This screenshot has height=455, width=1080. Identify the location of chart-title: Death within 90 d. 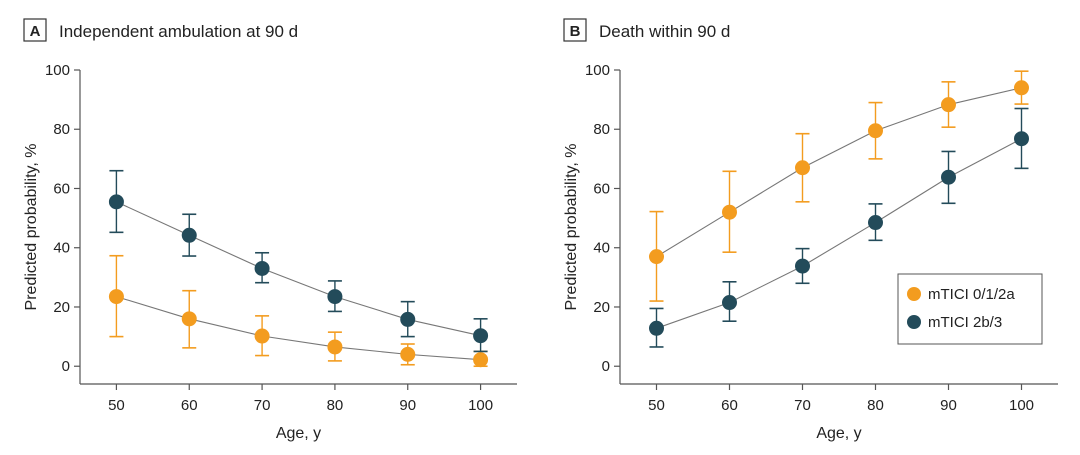
(664, 31).